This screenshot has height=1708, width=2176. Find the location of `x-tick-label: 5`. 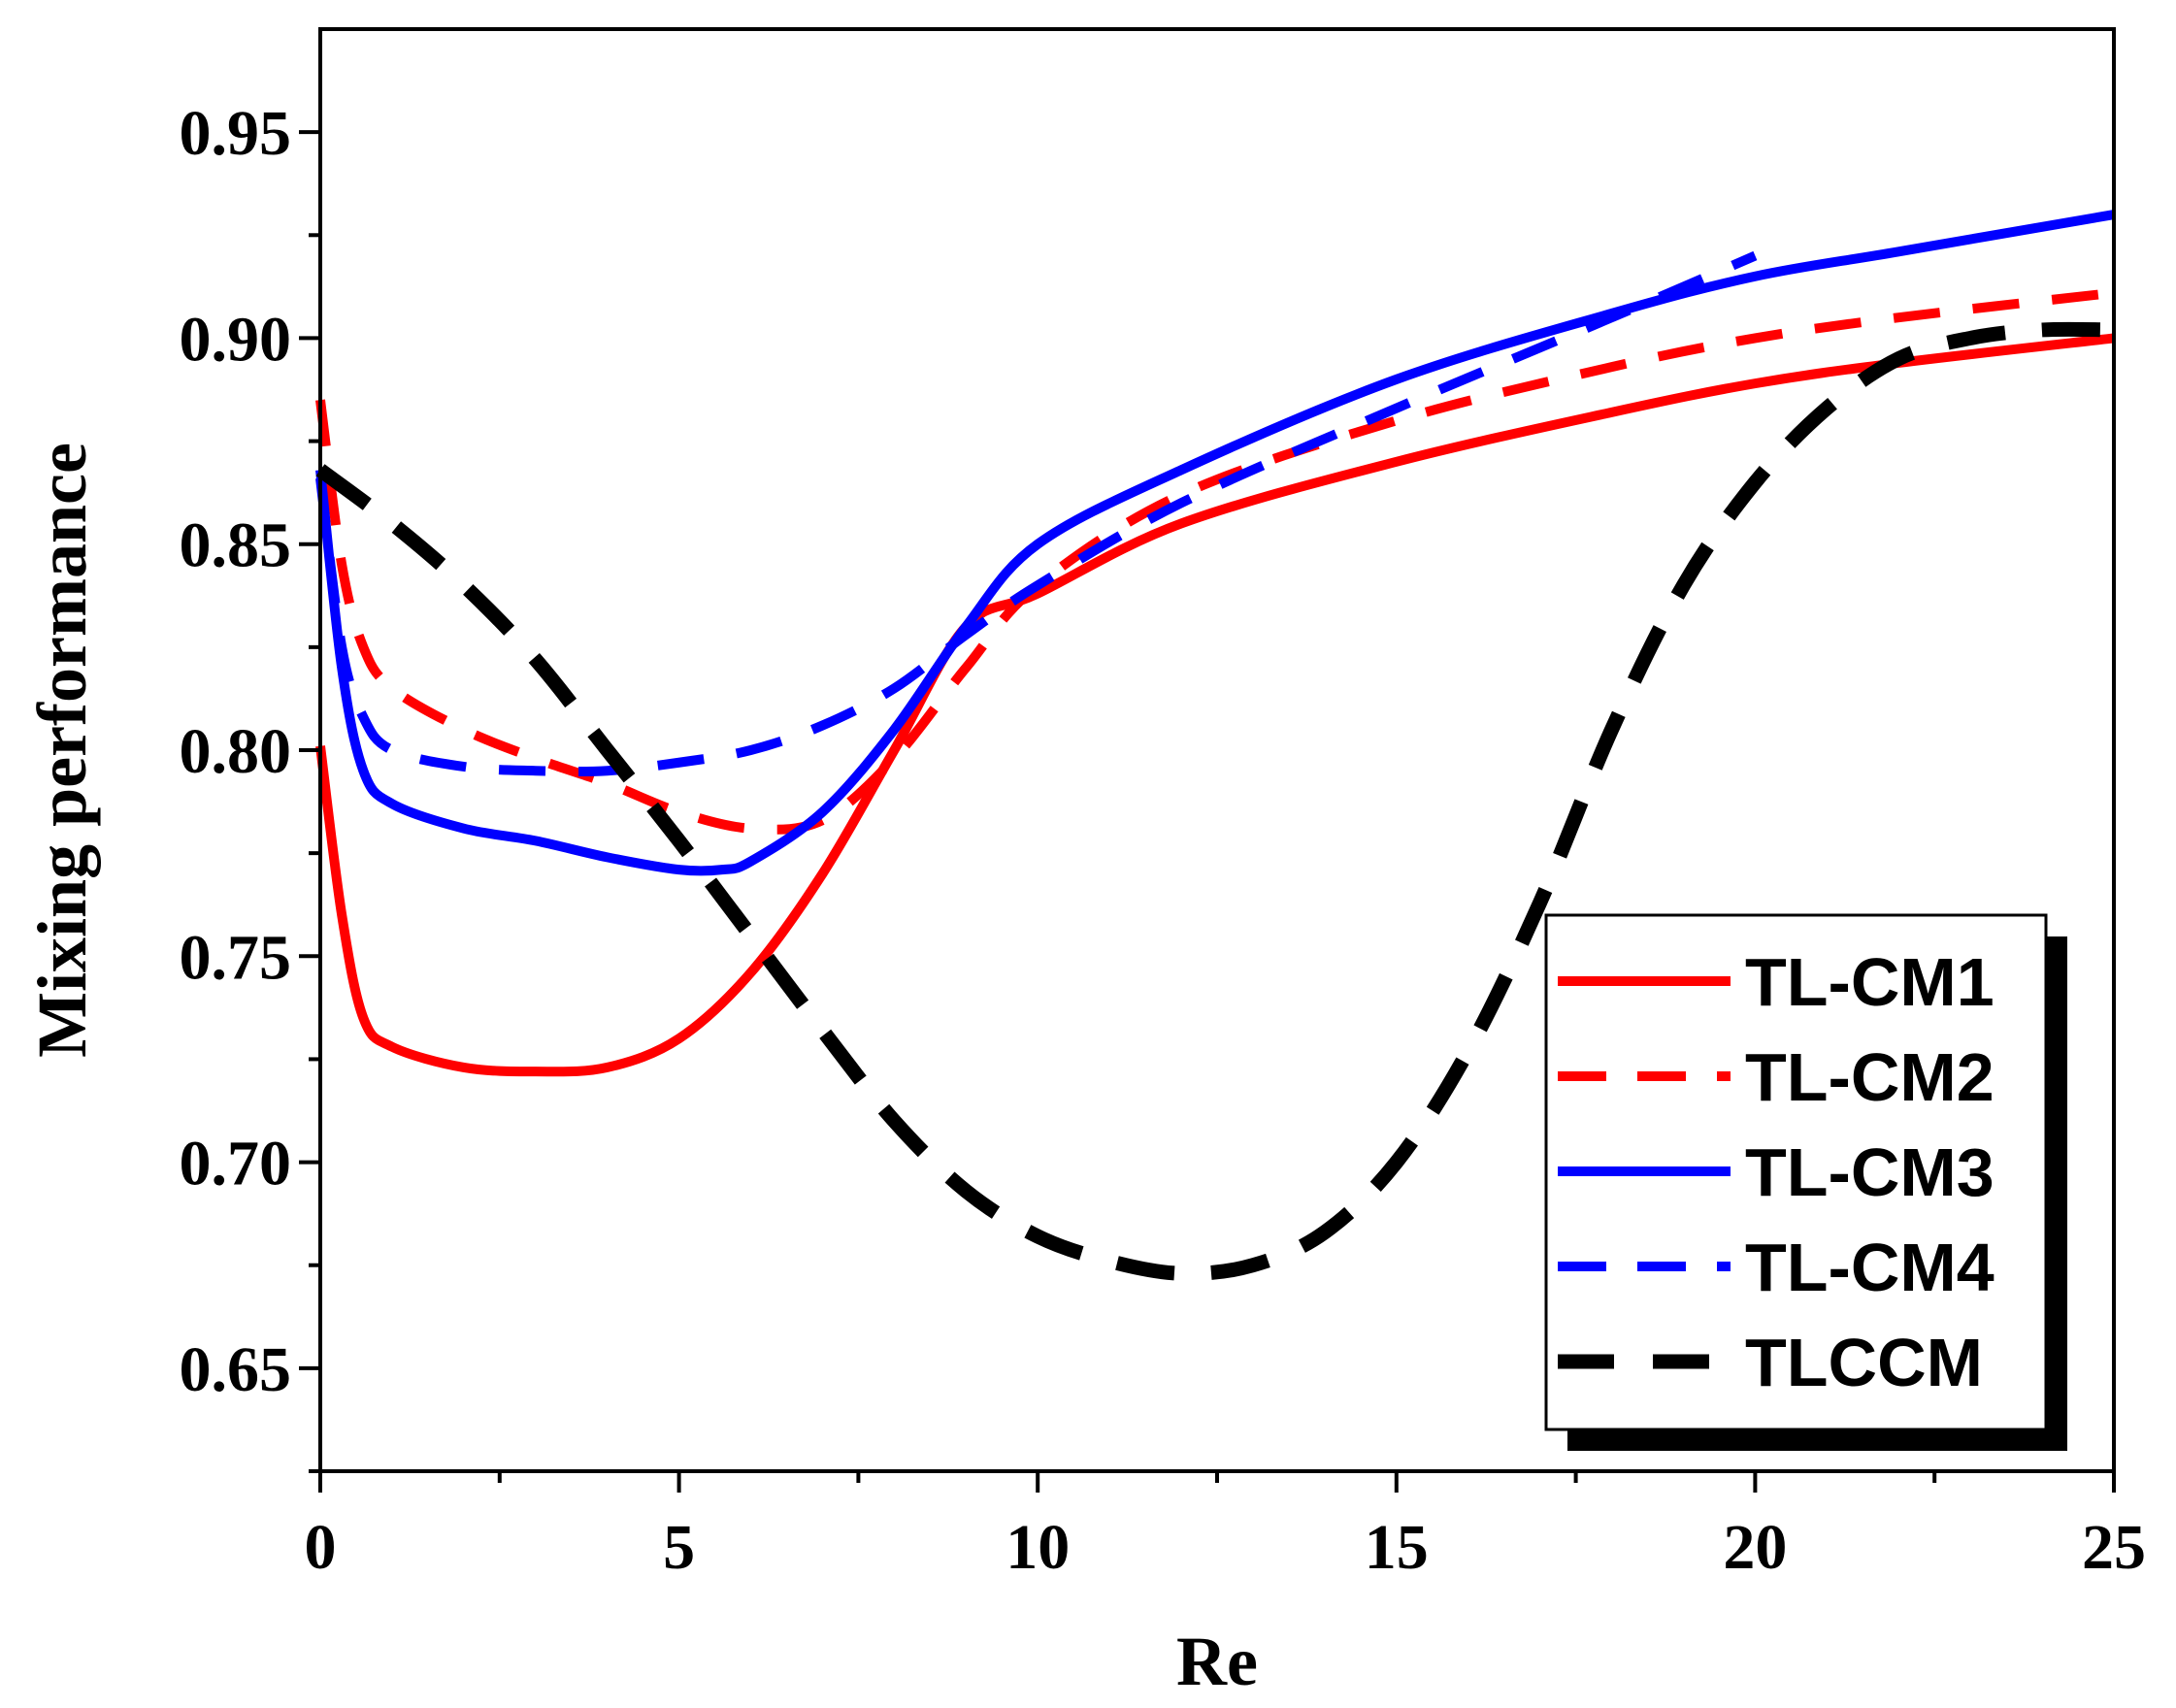

x-tick-label: 5 is located at coordinates (679, 1548).